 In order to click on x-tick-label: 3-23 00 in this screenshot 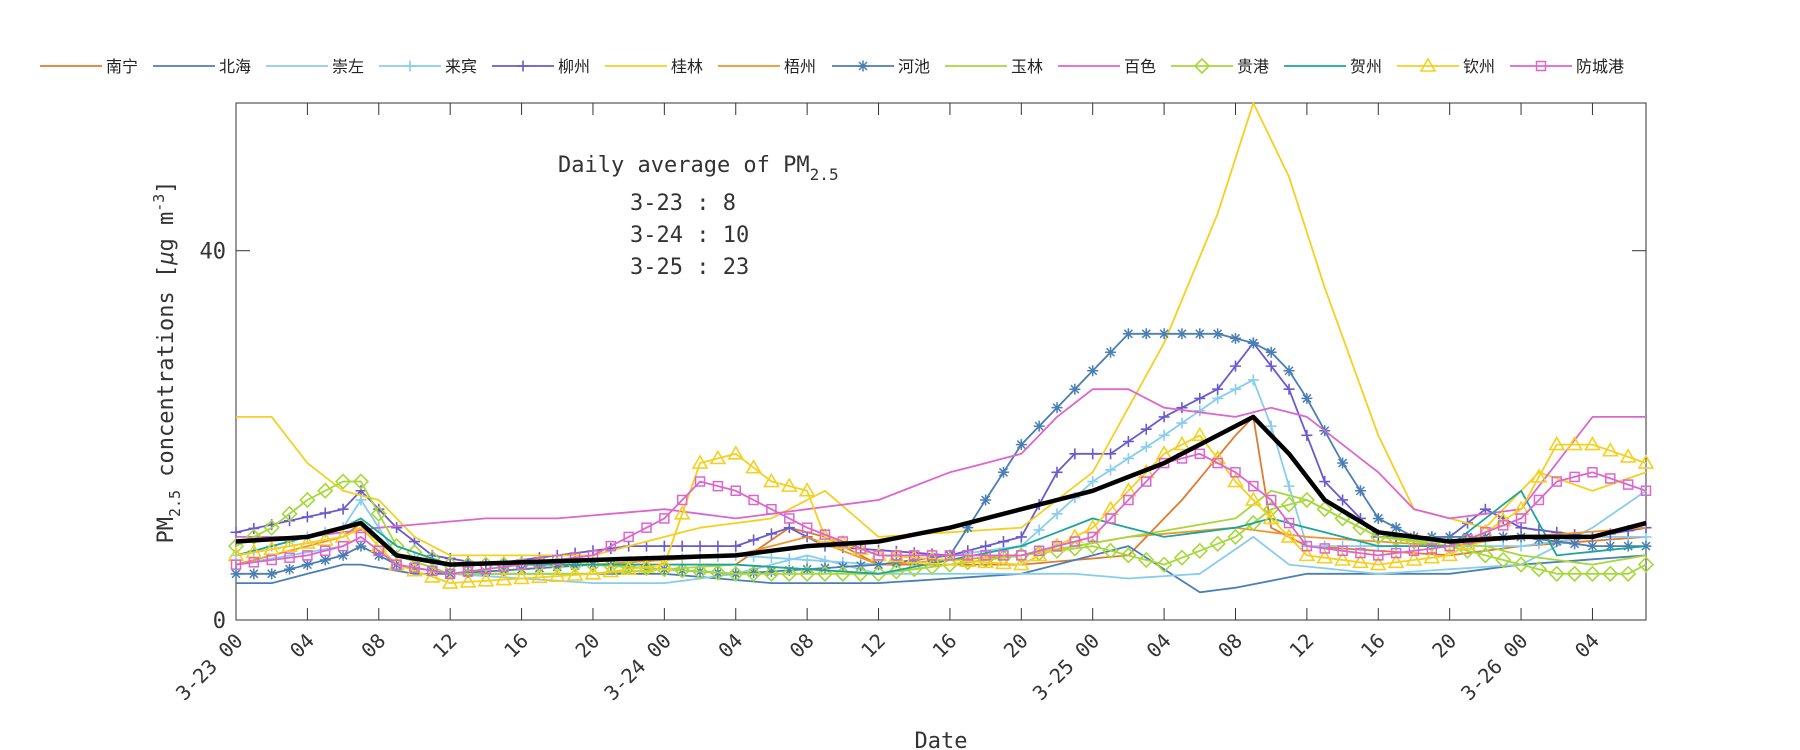, I will do `click(209, 667)`.